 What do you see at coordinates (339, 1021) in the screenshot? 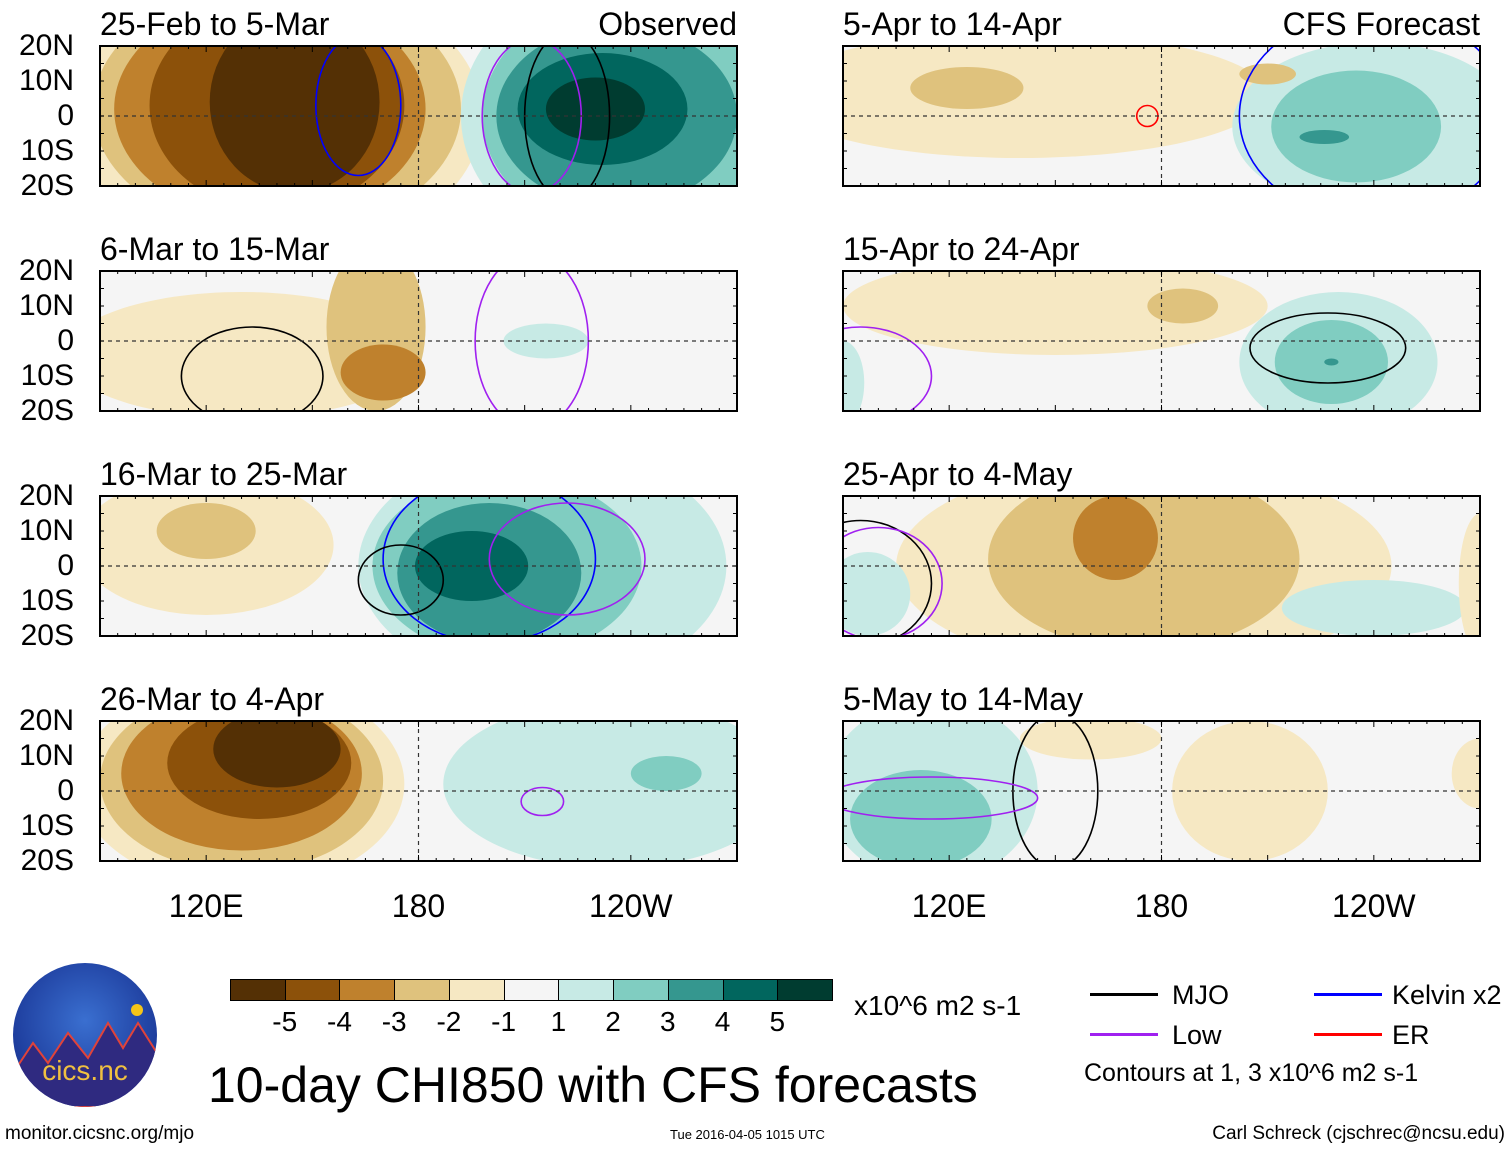
I see `colorbar-label: -4` at bounding box center [339, 1021].